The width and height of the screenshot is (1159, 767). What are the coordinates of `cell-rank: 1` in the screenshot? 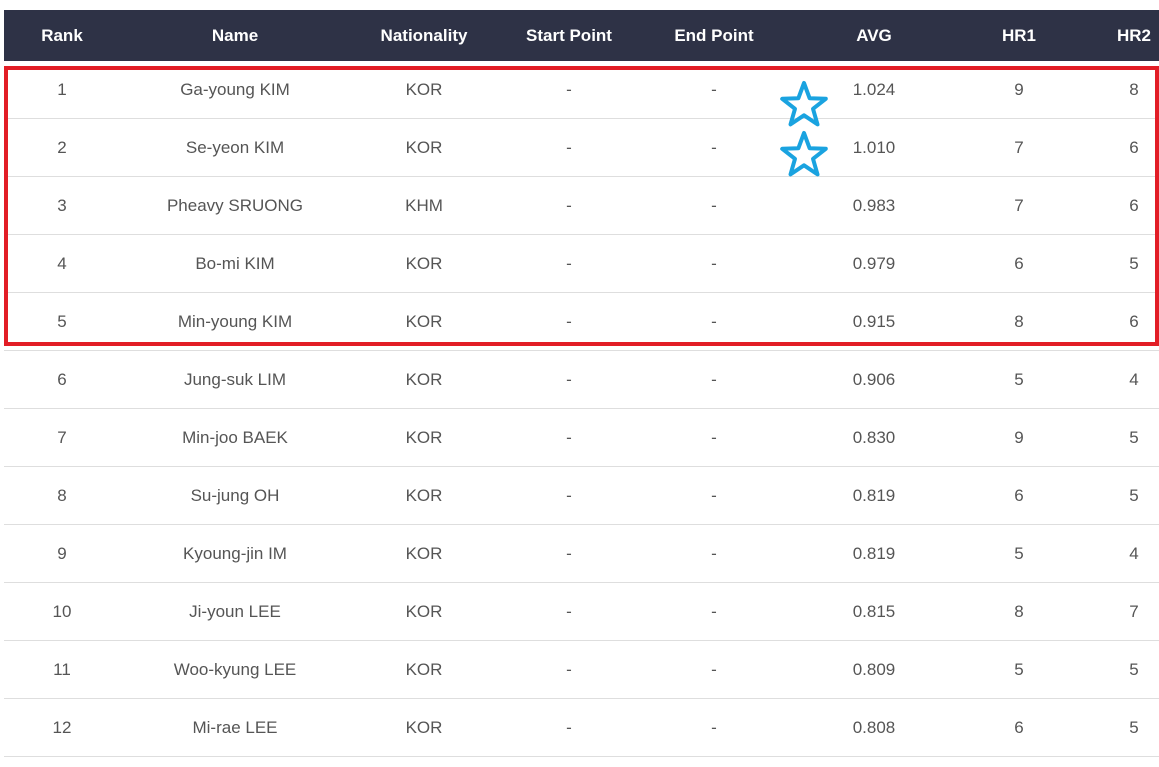 It's located at (62, 89).